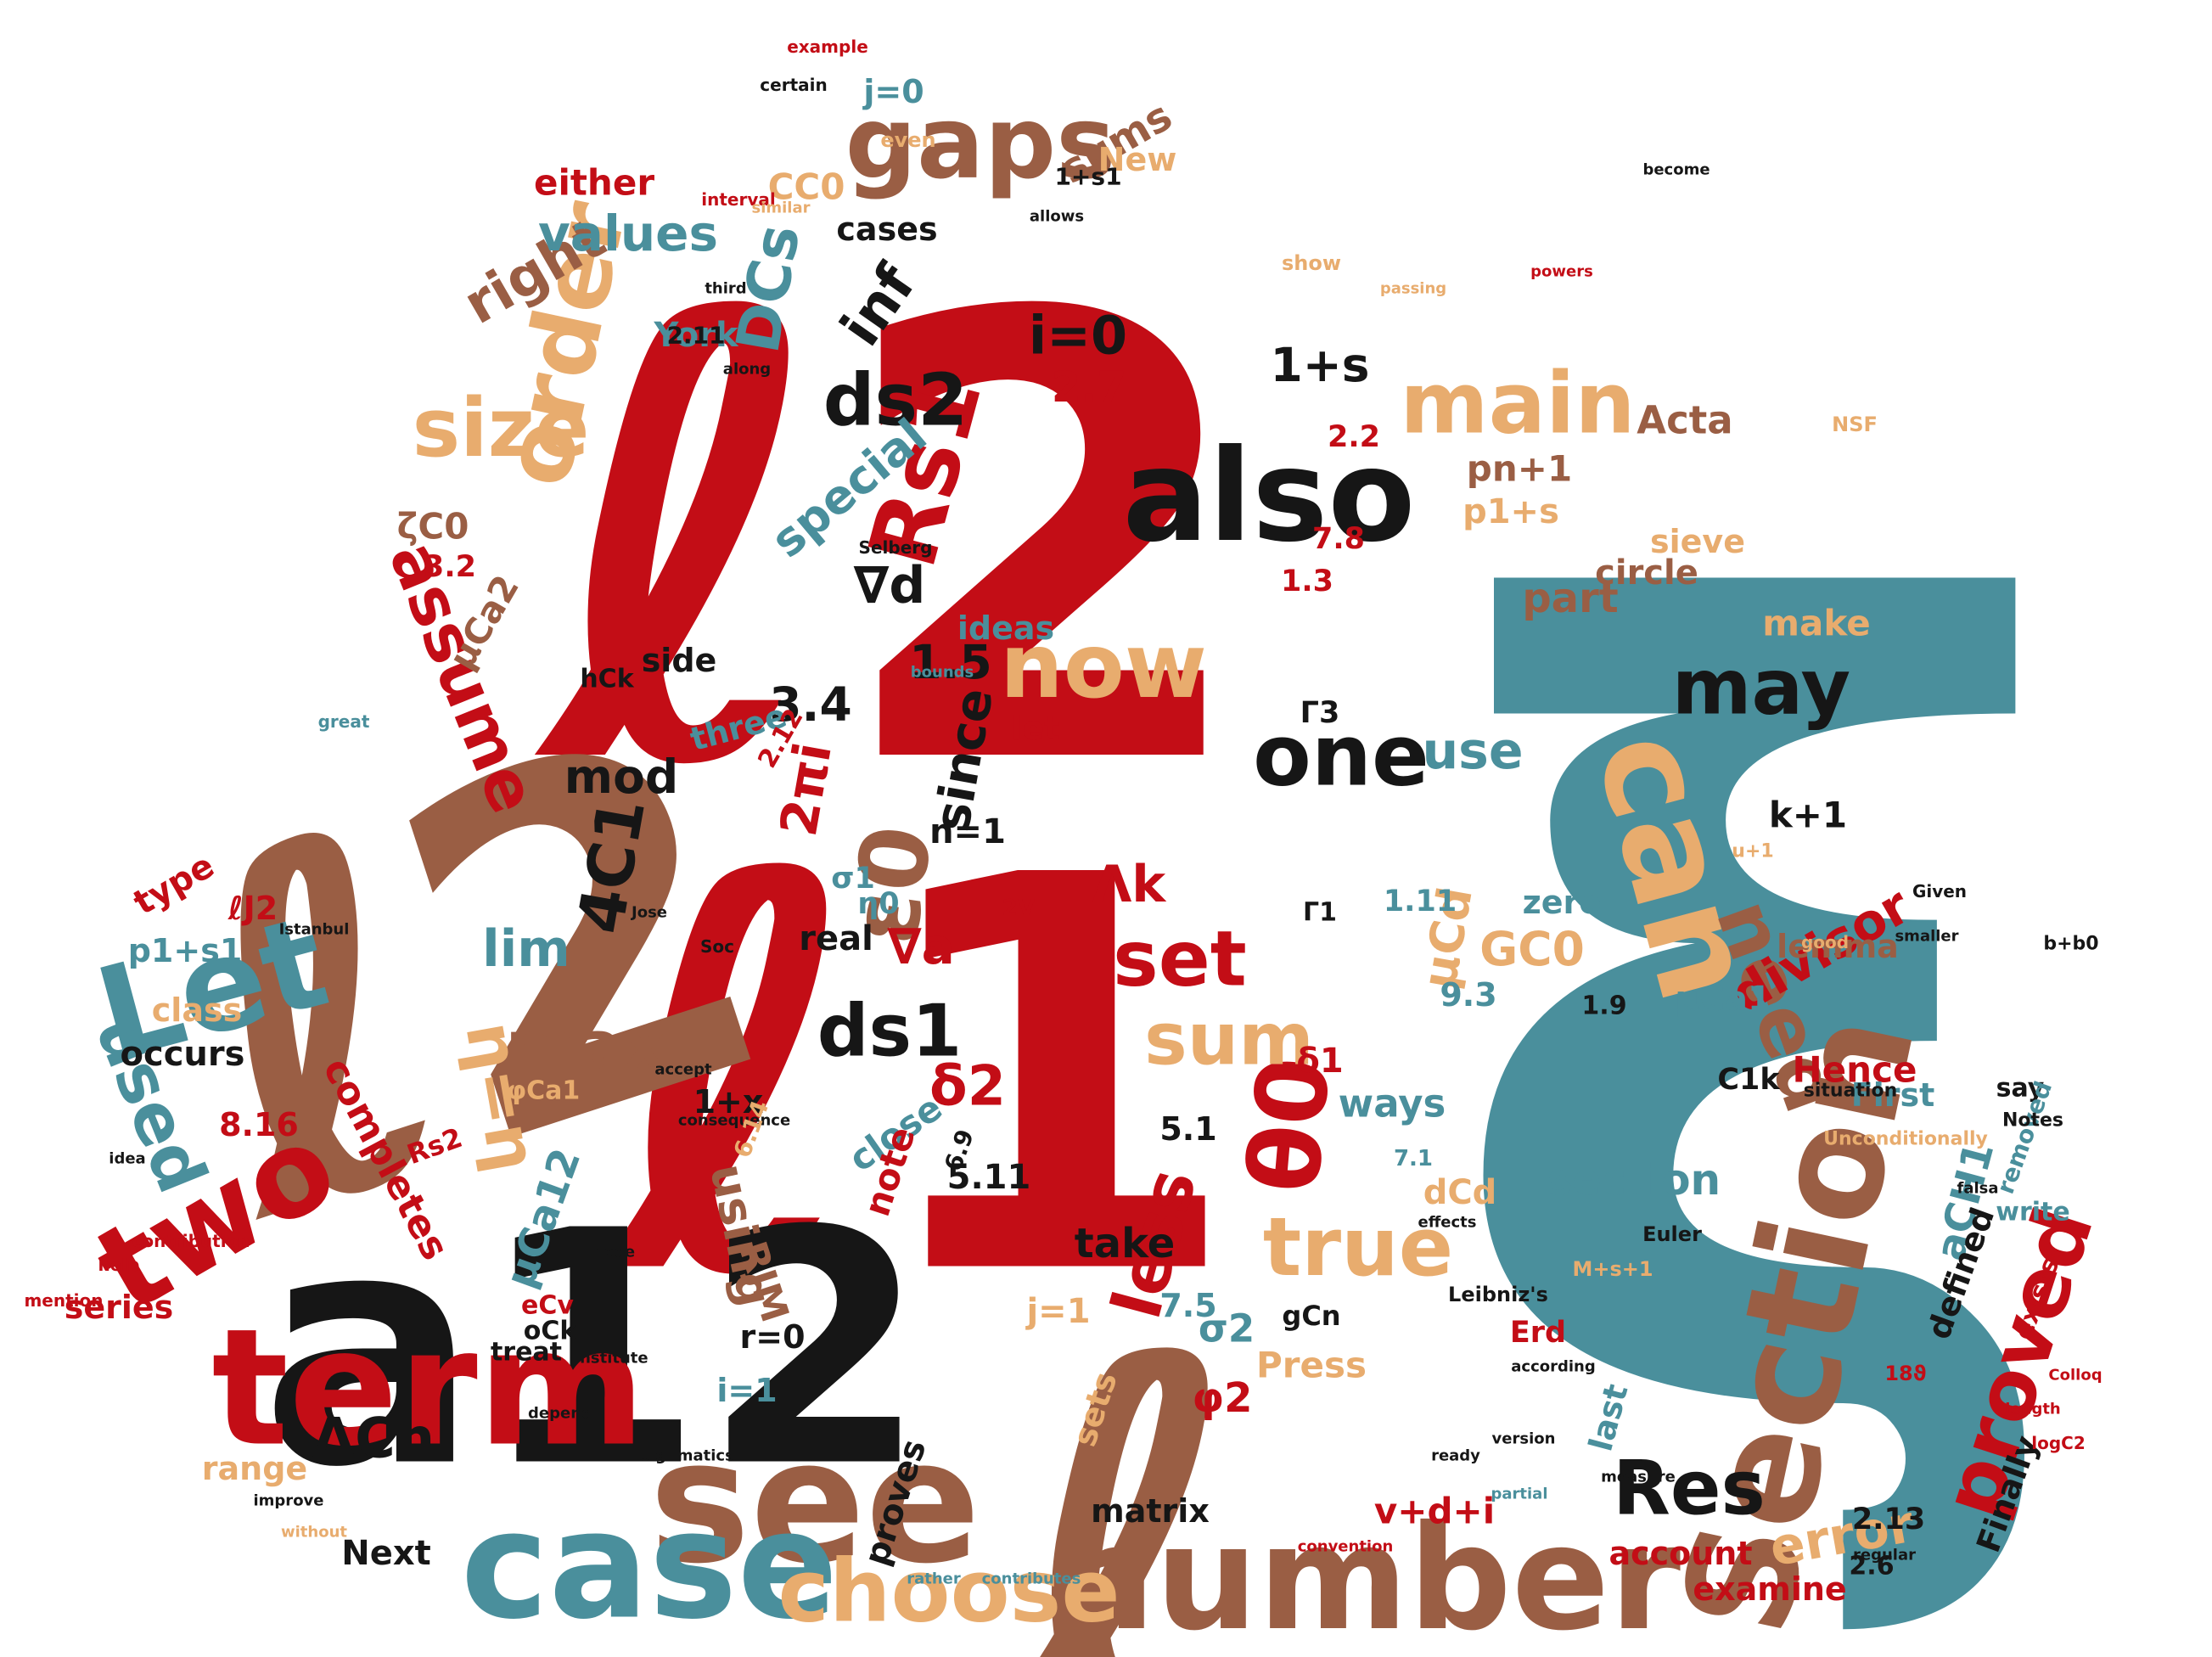 The height and width of the screenshot is (1657, 2212). What do you see at coordinates (1087, 177) in the screenshot?
I see `cloud-word: 1+s1` at bounding box center [1087, 177].